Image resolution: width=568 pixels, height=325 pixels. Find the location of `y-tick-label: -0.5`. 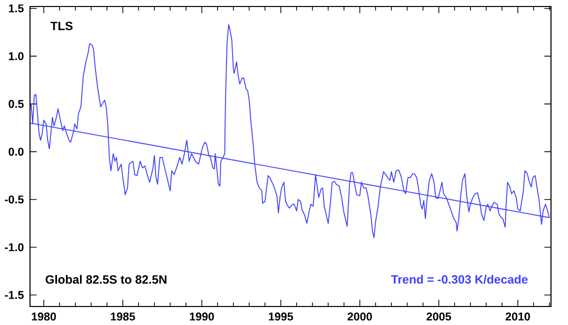

y-tick-label: -0.5 is located at coordinates (14, 199).